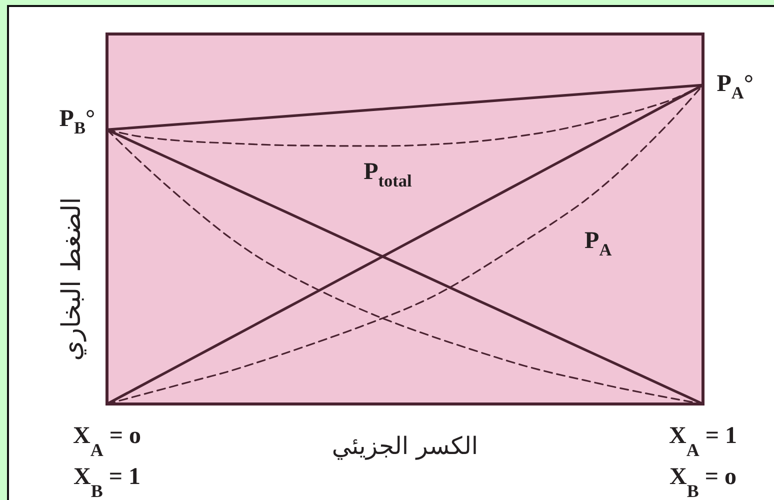 The image size is (774, 500). Describe the element at coordinates (405, 446) in the screenshot. I see `x-axis-title: الكسر الجزيئي` at that location.